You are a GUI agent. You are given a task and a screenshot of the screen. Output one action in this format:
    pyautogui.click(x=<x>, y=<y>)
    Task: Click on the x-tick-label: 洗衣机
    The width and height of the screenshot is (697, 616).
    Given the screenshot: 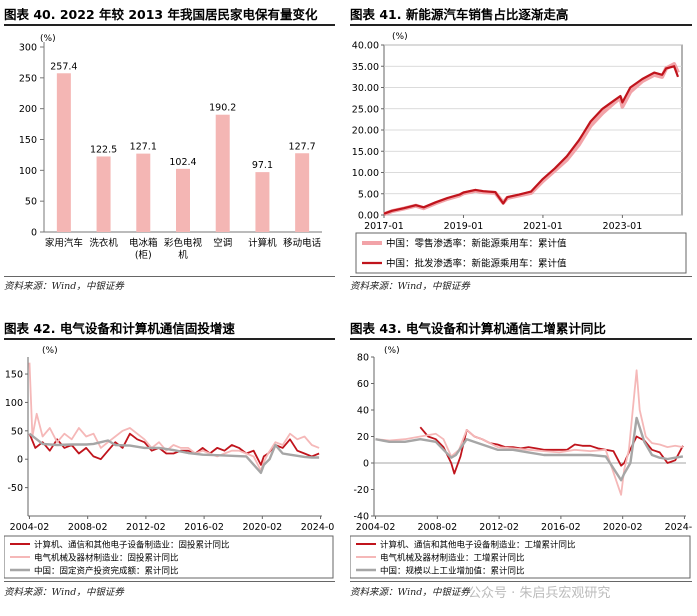 What is the action you would take?
    pyautogui.click(x=103, y=243)
    